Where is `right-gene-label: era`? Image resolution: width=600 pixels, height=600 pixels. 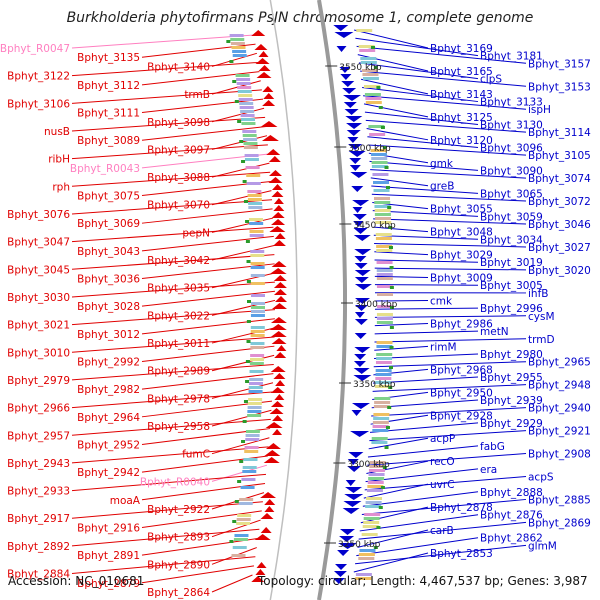
right-gene-label: era is located at coordinates (488, 470).